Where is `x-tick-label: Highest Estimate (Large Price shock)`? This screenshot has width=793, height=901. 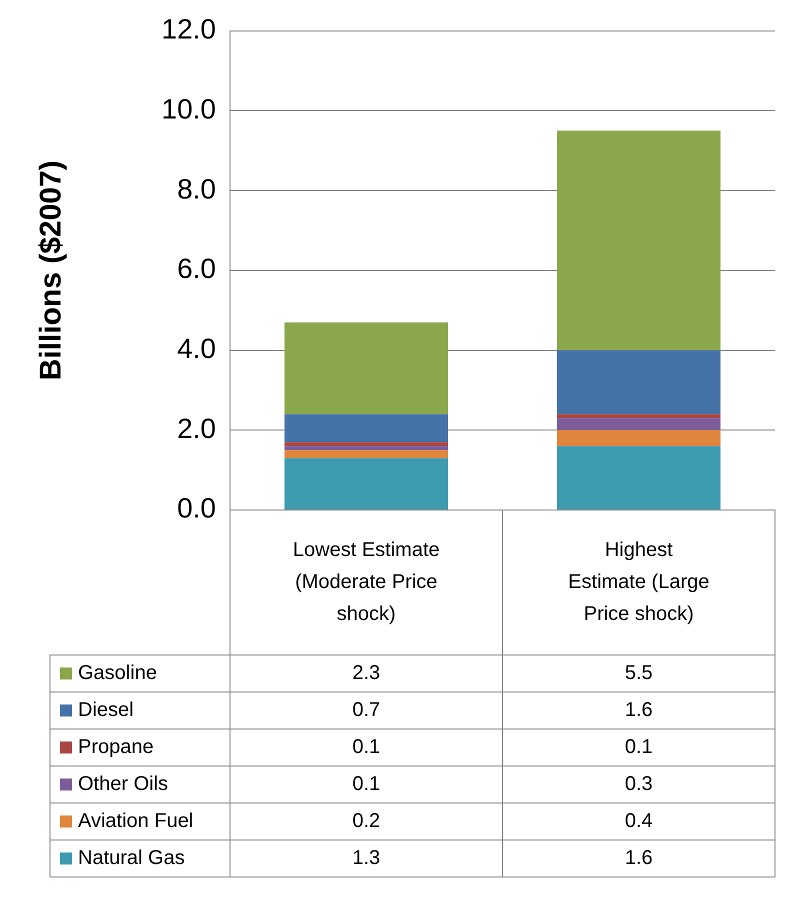 x-tick-label: Highest Estimate (Large Price shock) is located at coordinates (639, 582).